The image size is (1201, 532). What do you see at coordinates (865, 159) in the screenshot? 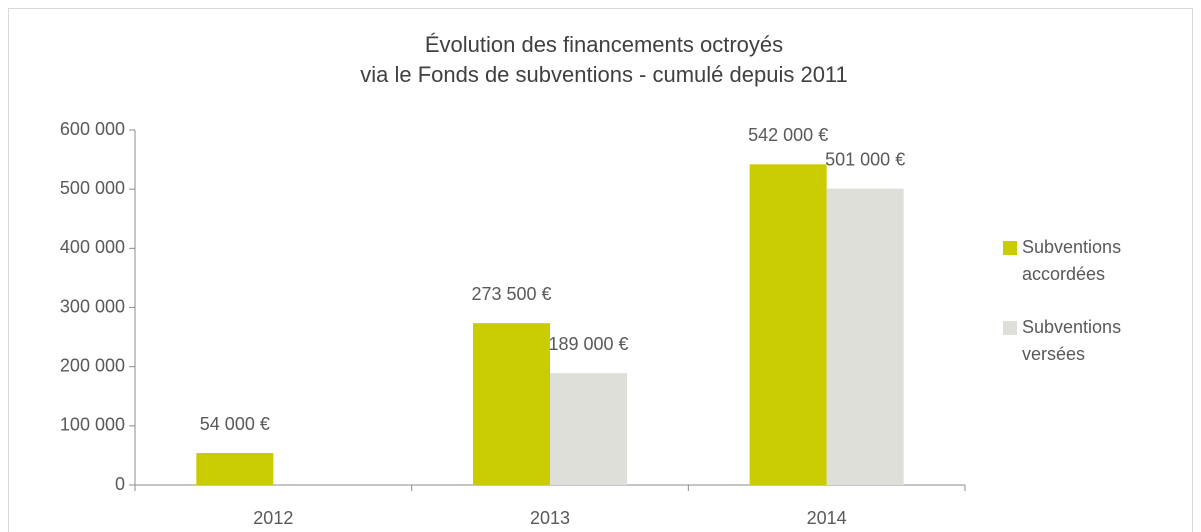
I see `data-label: 501 000 €` at bounding box center [865, 159].